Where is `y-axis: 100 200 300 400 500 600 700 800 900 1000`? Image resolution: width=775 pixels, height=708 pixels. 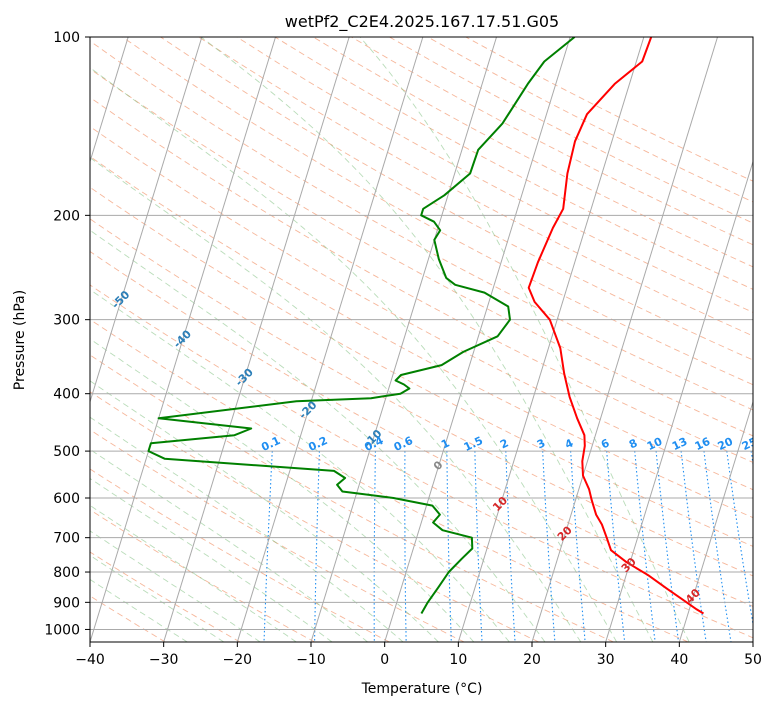
y-axis: 100 200 300 400 500 600 700 800 900 1000 is located at coordinates (67, 334).